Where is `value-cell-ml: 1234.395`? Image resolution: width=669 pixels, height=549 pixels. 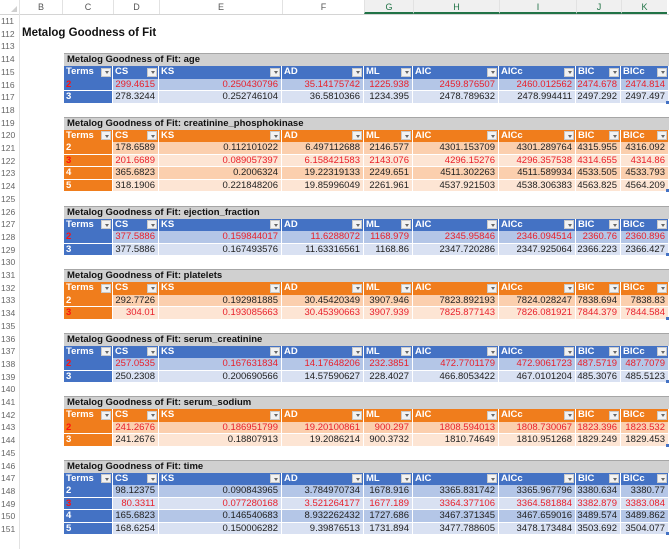 value-cell-ml: 1234.395 is located at coordinates (388, 97).